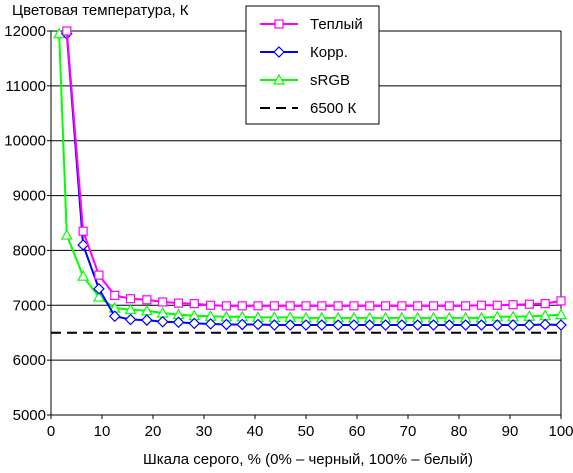 This screenshot has height=473, width=573. I want to click on x-tick-label: 0, so click(51, 431).